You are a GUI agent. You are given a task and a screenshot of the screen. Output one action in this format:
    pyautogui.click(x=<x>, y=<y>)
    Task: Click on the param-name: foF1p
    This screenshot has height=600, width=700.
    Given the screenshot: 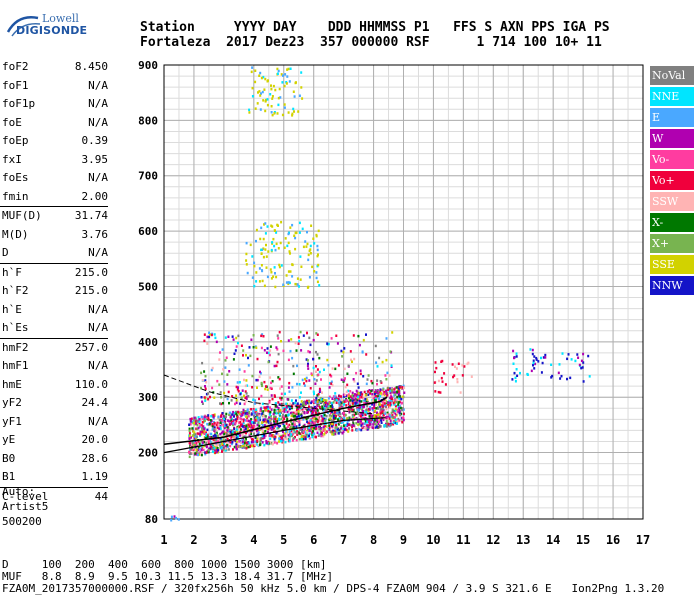 What is the action you would take?
    pyautogui.click(x=19, y=103)
    